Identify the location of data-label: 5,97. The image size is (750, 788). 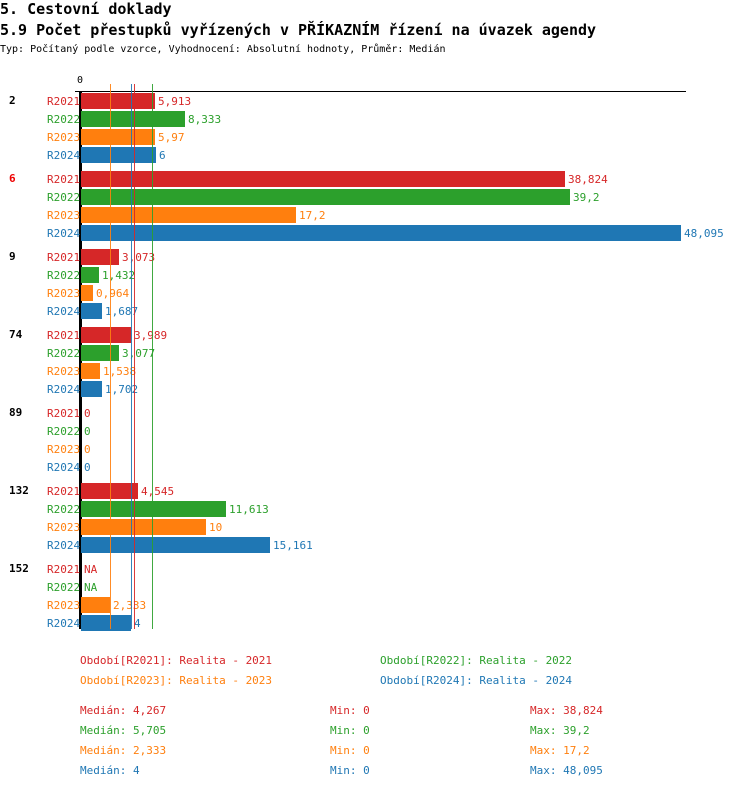
(171, 137).